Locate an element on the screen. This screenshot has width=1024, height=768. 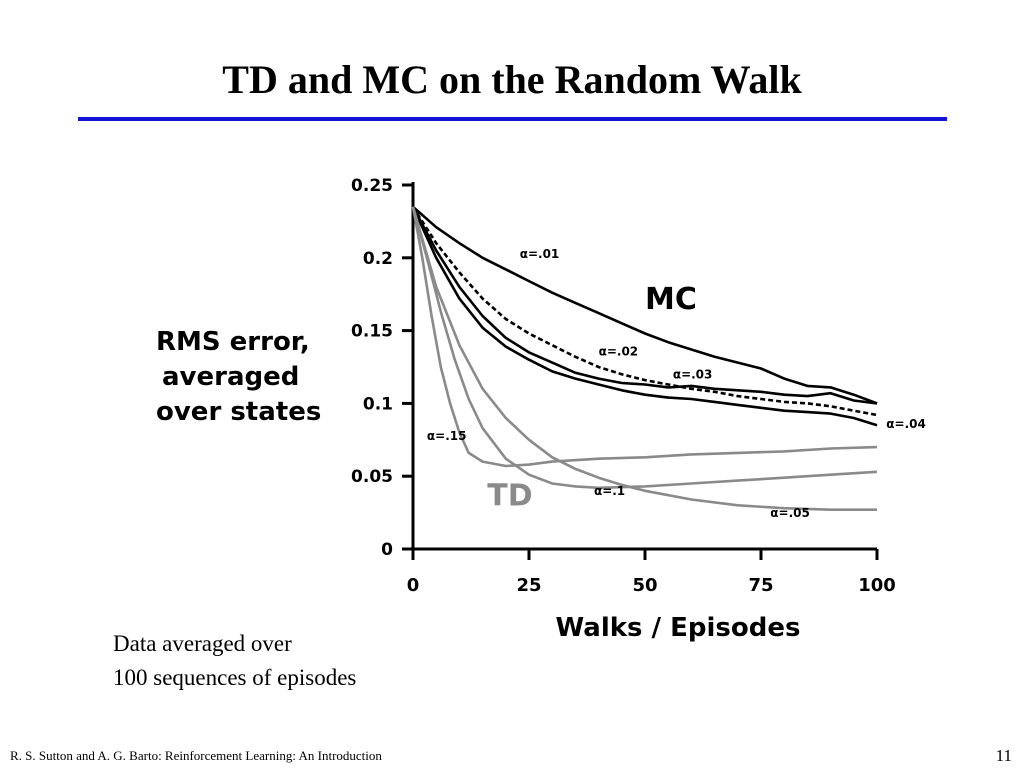
y-axis-label-line: RMS error, is located at coordinates (233, 342).